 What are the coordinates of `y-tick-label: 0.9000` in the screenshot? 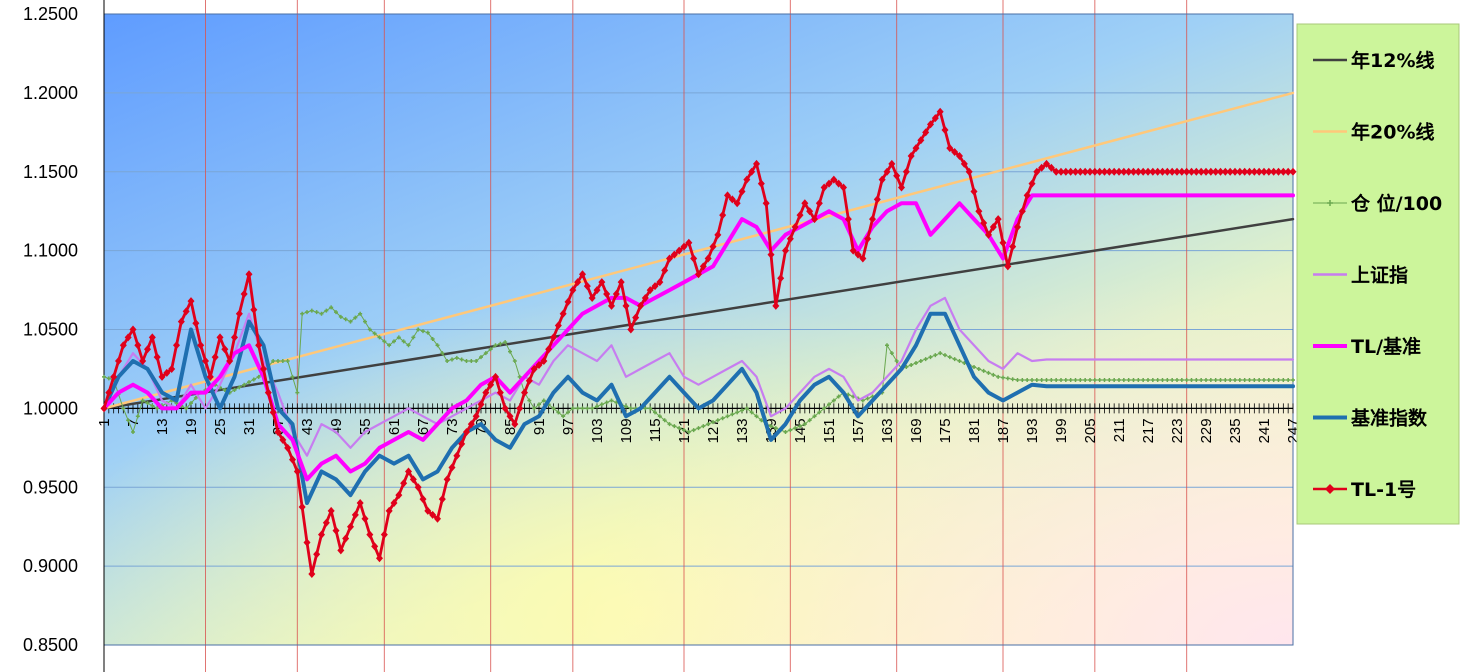 It's located at (50, 566).